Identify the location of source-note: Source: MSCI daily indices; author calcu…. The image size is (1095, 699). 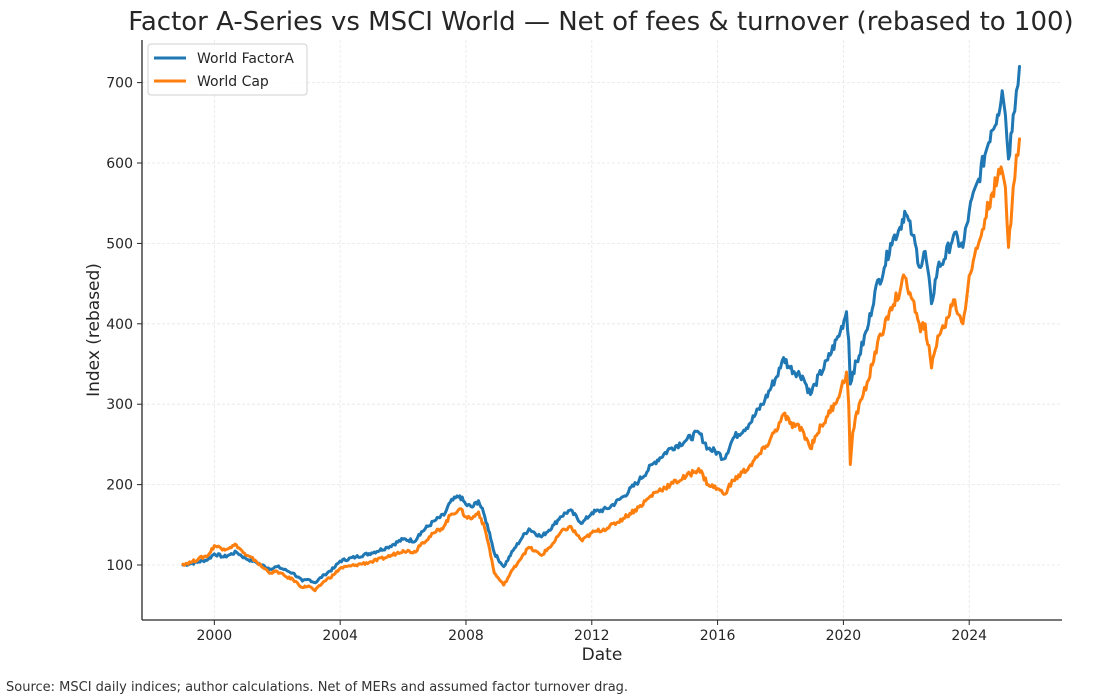
(317, 687).